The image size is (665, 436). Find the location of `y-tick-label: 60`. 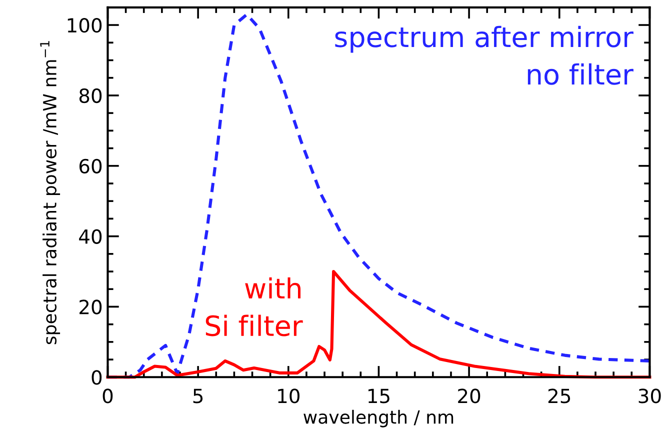

y-tick-label: 60 is located at coordinates (90, 166).